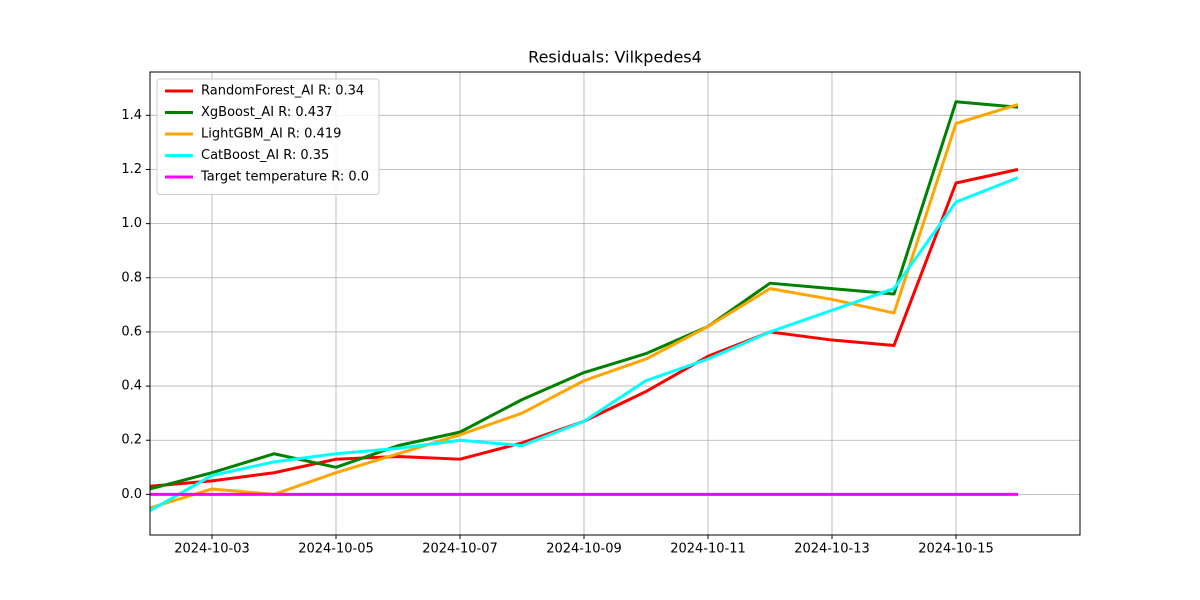 The width and height of the screenshot is (1200, 600). Describe the element at coordinates (956, 549) in the screenshot. I see `x-tick-label: 2024-10-15` at that location.